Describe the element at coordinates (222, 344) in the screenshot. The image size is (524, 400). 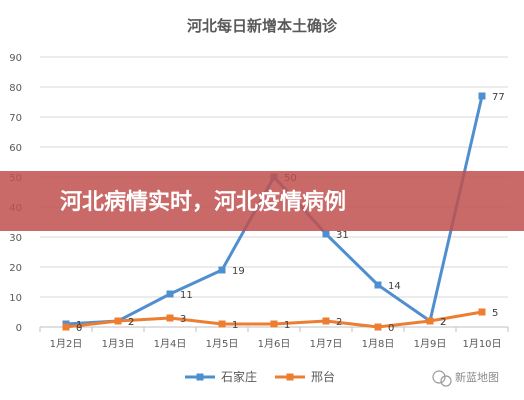
I see `x-tick-label: 1月5日` at that location.